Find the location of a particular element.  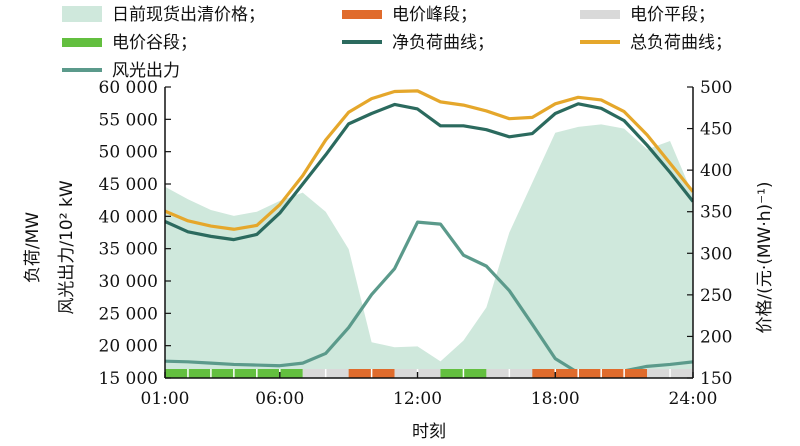

legend-item: 电价谷段； is located at coordinates (129, 43).